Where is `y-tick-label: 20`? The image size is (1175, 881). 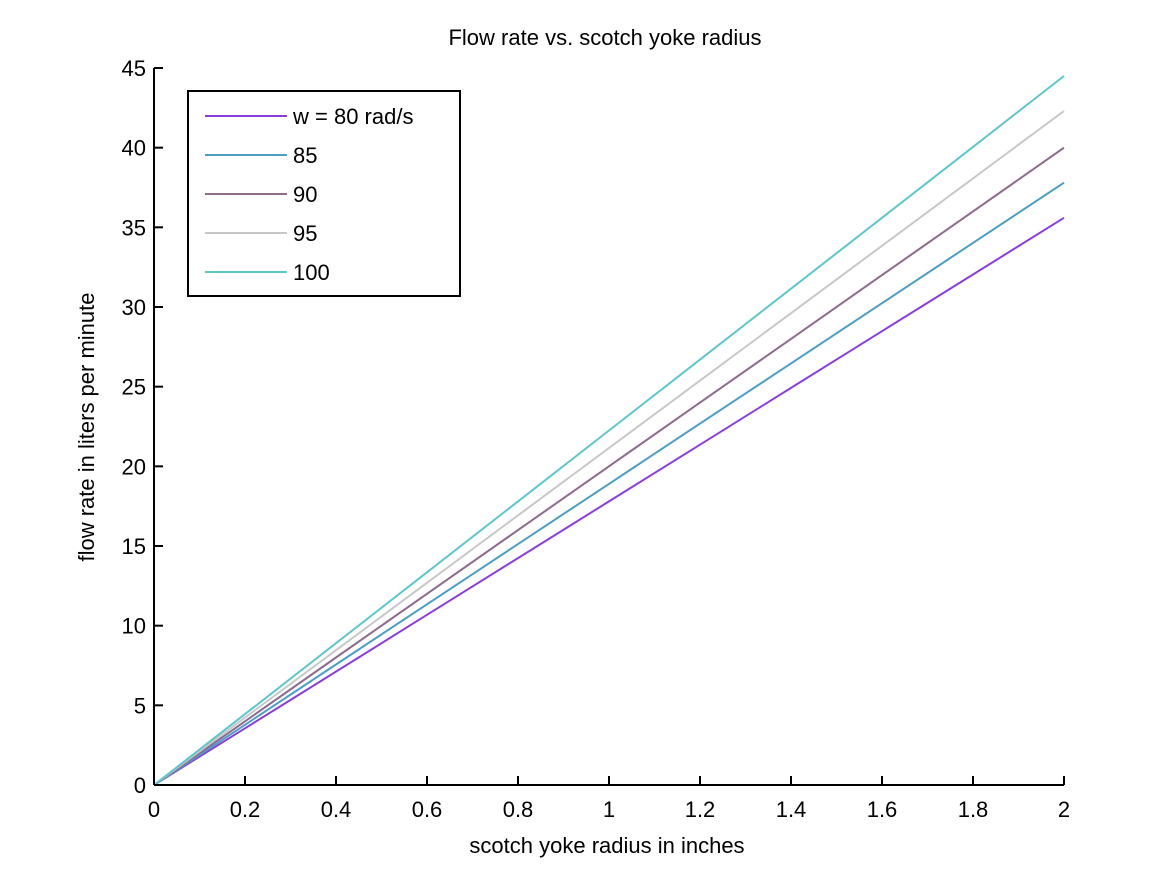 y-tick-label: 20 is located at coordinates (134, 466).